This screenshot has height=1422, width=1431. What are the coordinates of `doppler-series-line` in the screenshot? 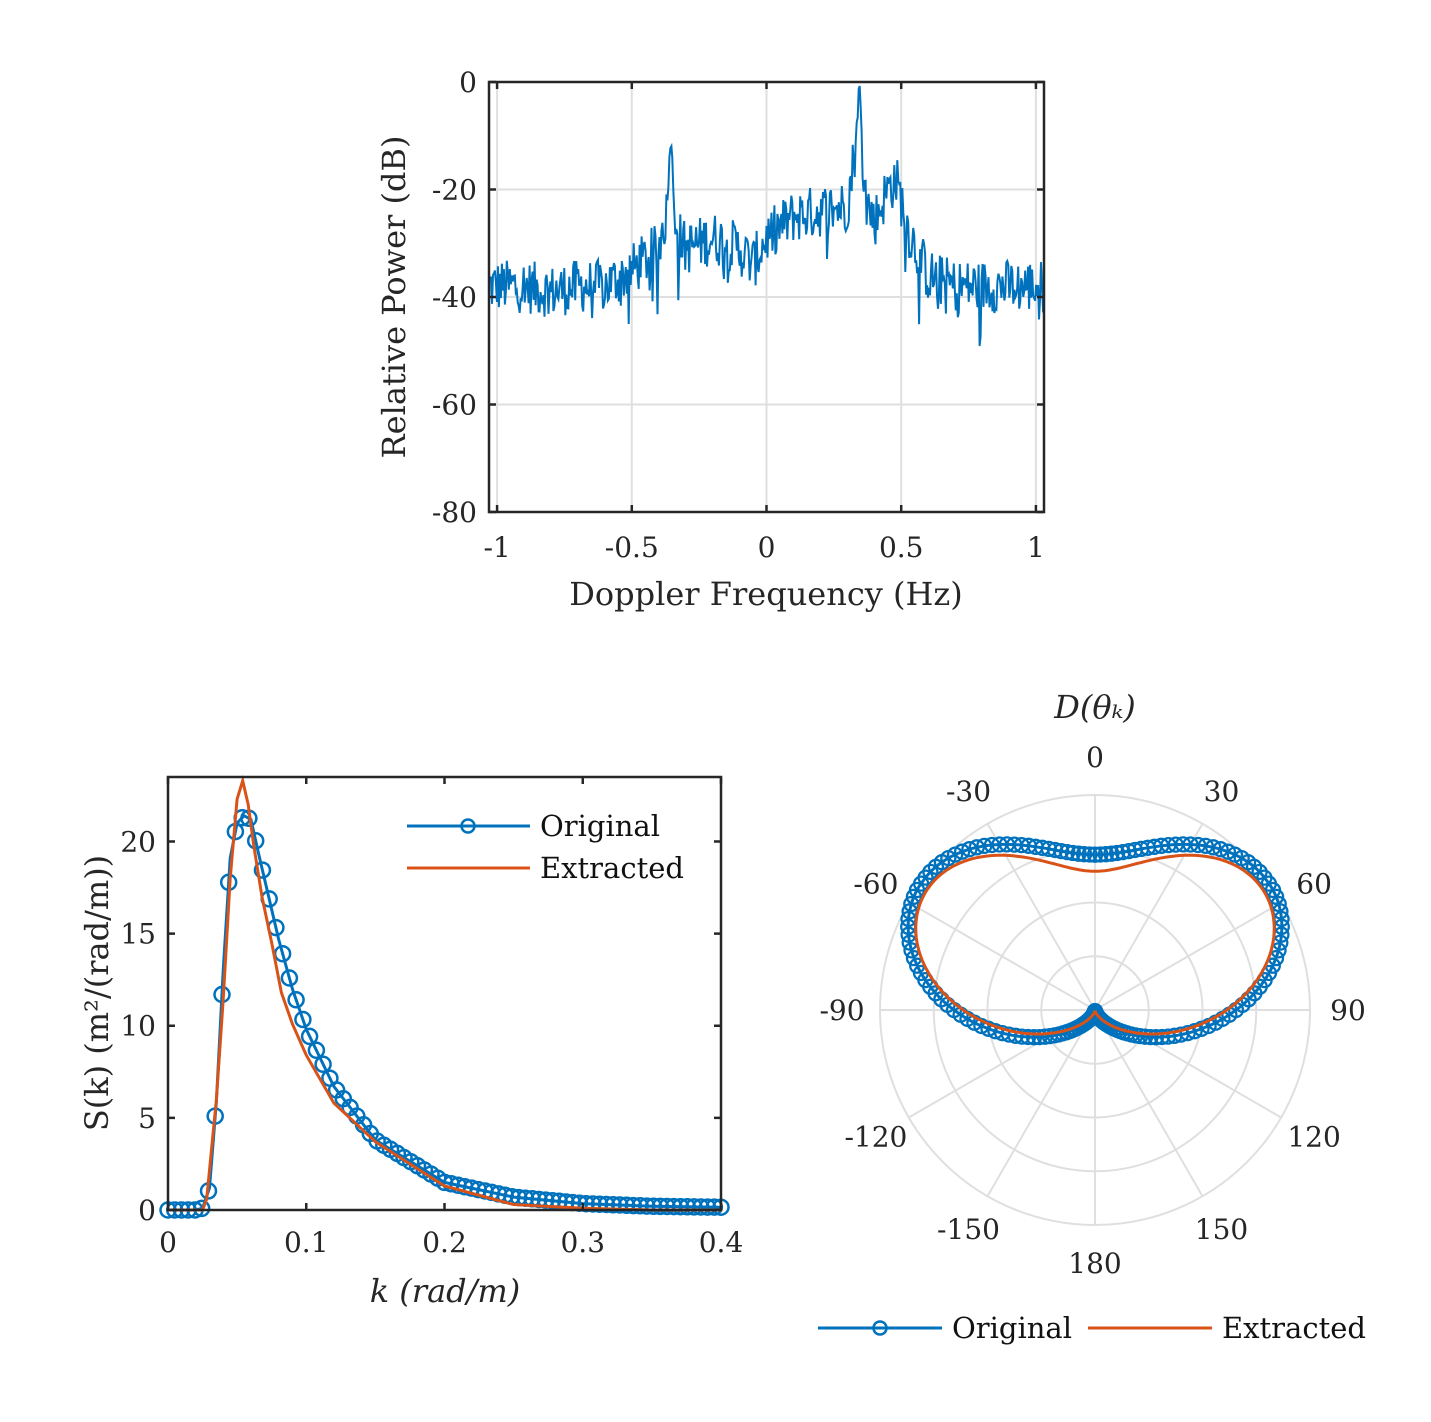 It's located at (766, 216).